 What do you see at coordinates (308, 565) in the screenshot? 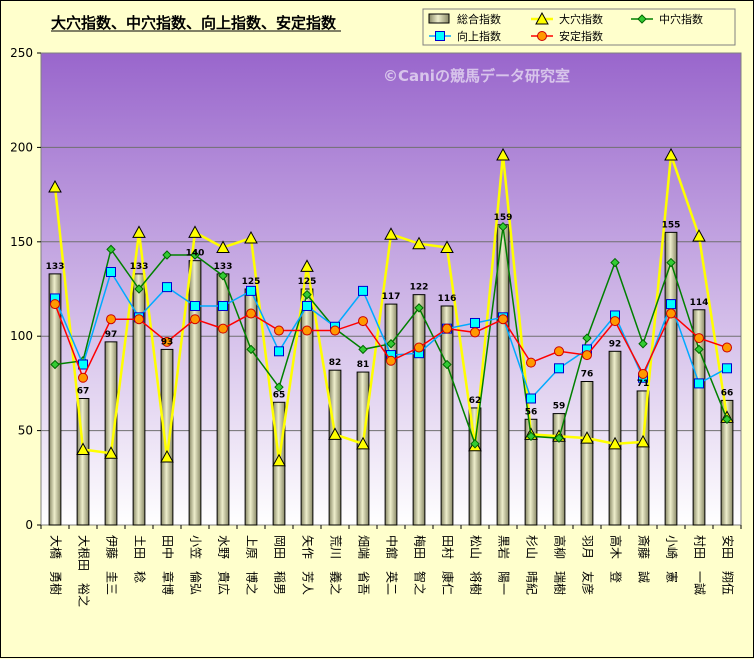
I see `category-label: 矢作 芳人` at bounding box center [308, 565].